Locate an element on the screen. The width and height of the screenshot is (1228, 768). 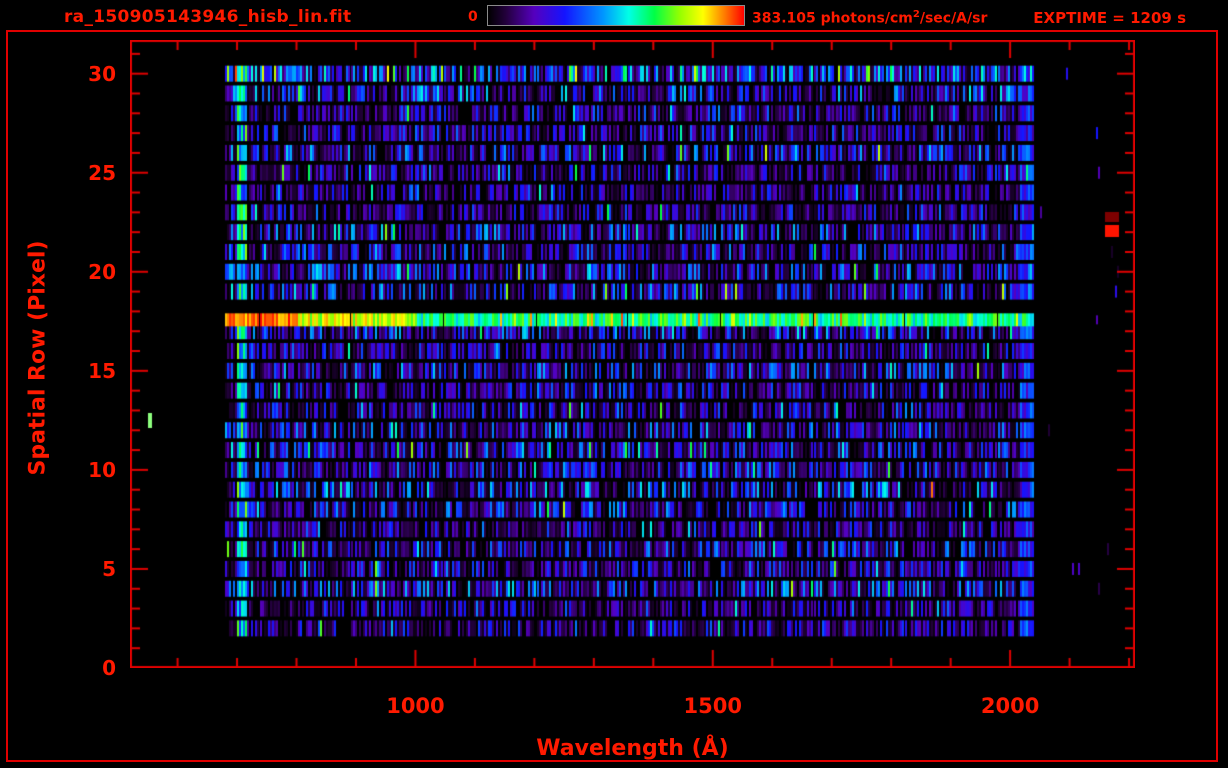
filename-label: ra_150905143946_hisb_lin.fit is located at coordinates (208, 17).